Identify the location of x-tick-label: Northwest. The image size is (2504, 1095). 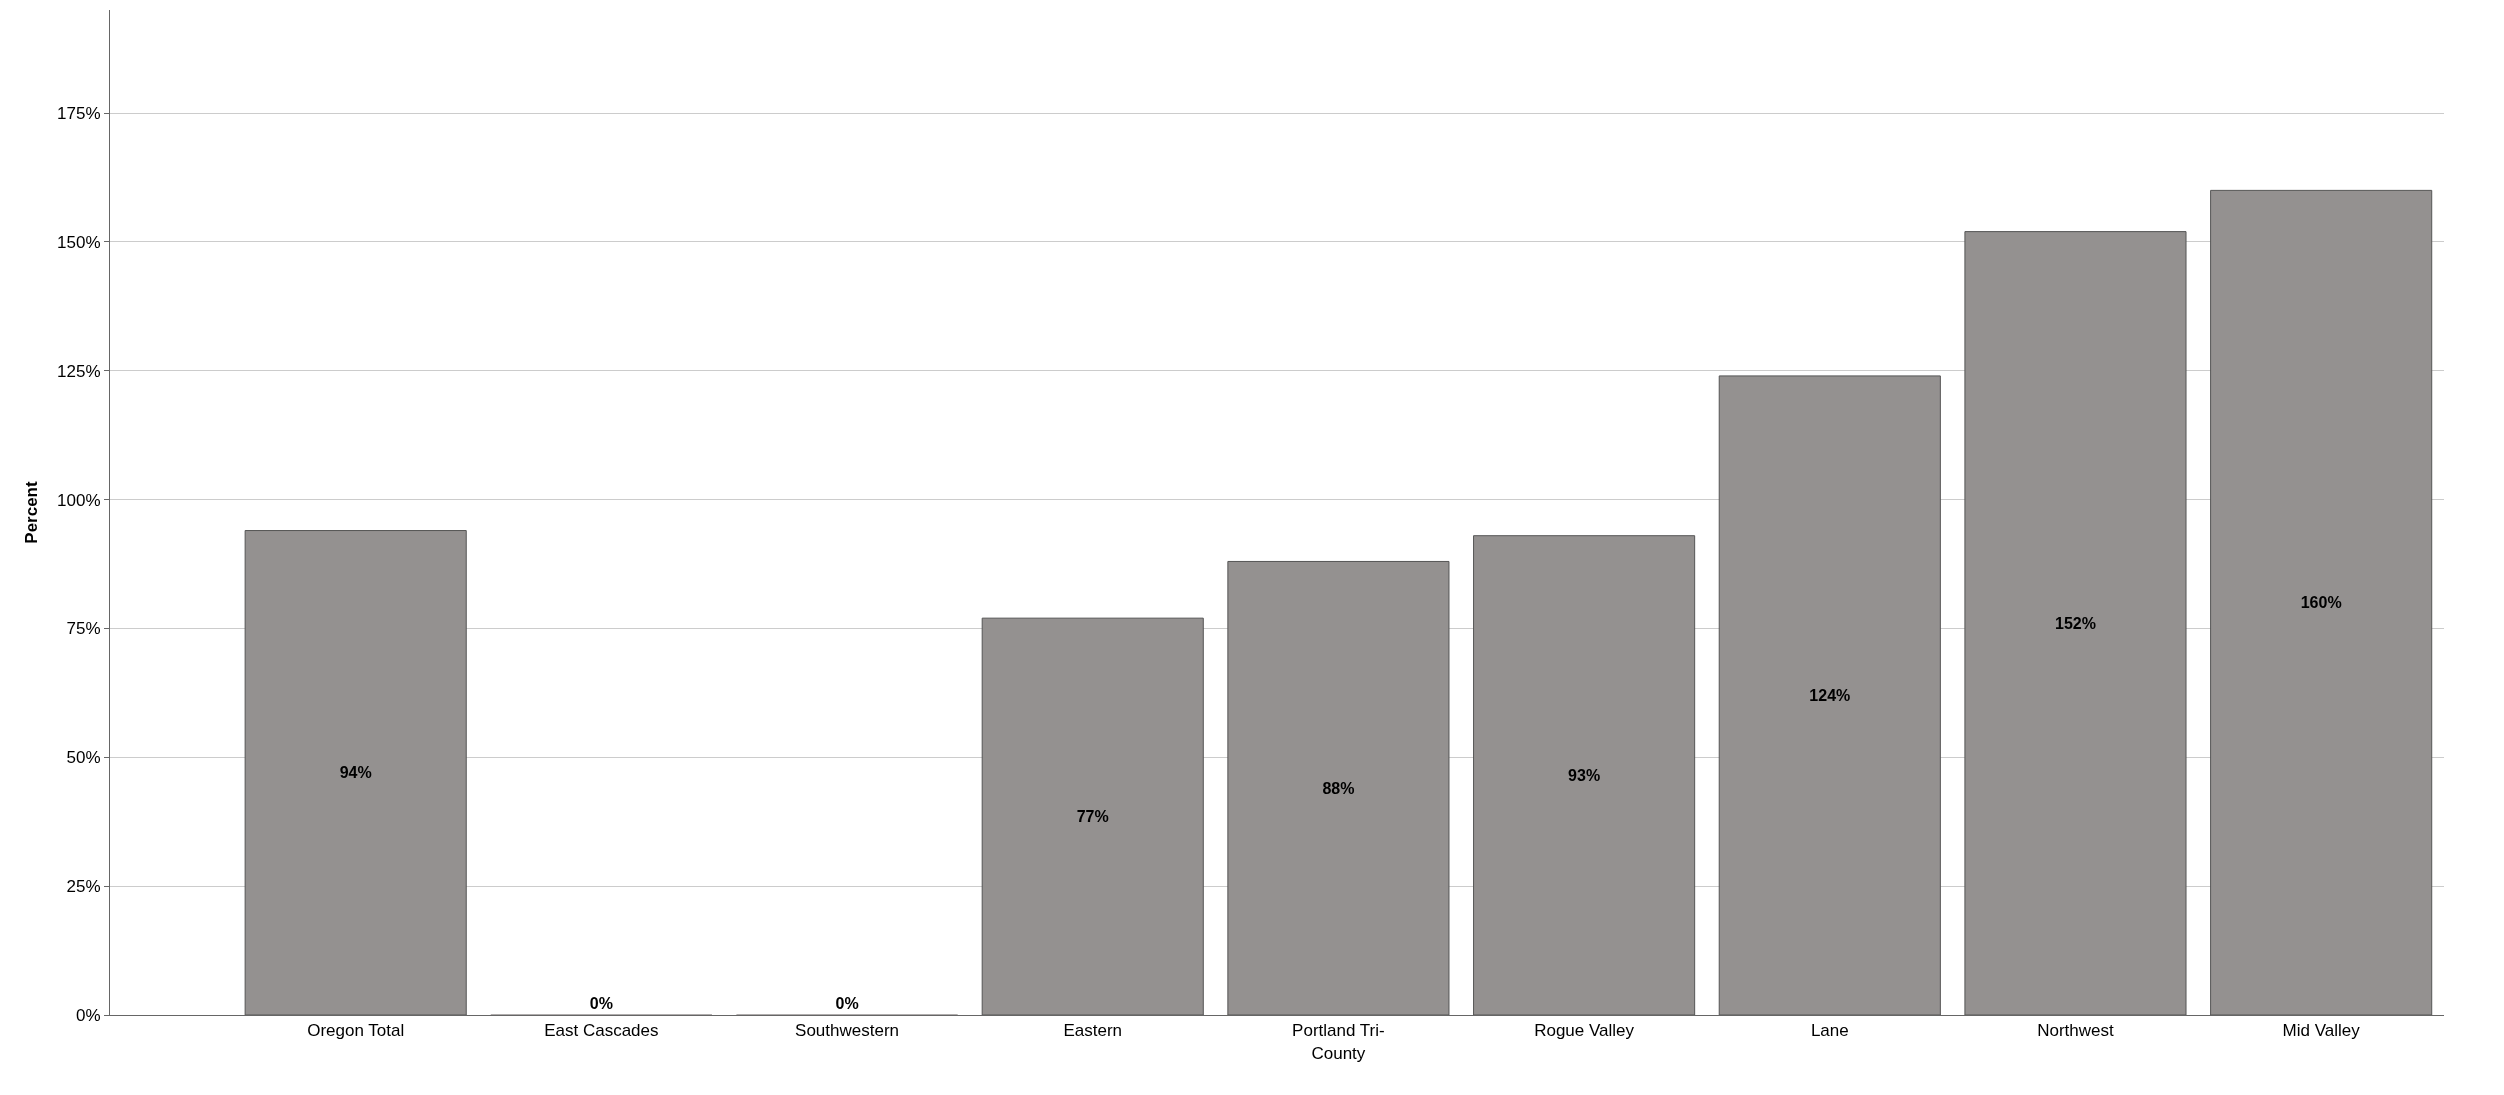
(2076, 1031).